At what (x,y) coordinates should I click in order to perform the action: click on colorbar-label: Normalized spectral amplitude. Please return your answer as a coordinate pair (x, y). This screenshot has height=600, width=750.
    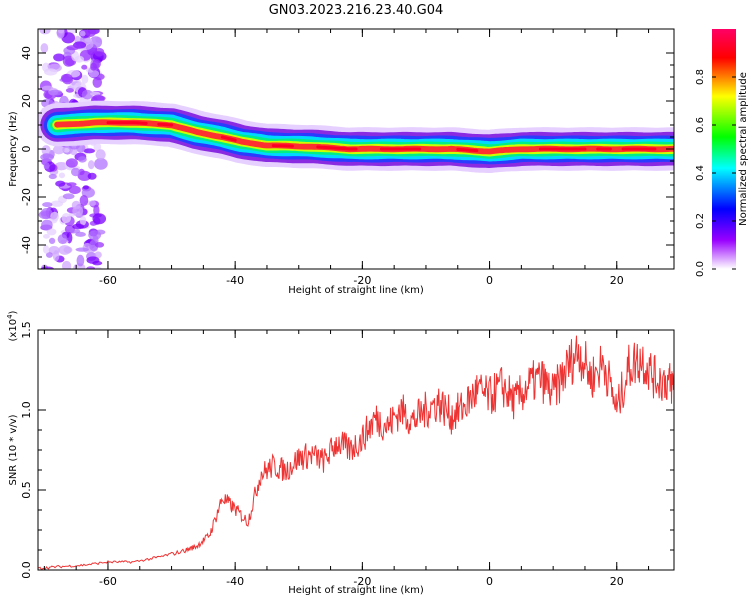
    Looking at the image, I should click on (743, 149).